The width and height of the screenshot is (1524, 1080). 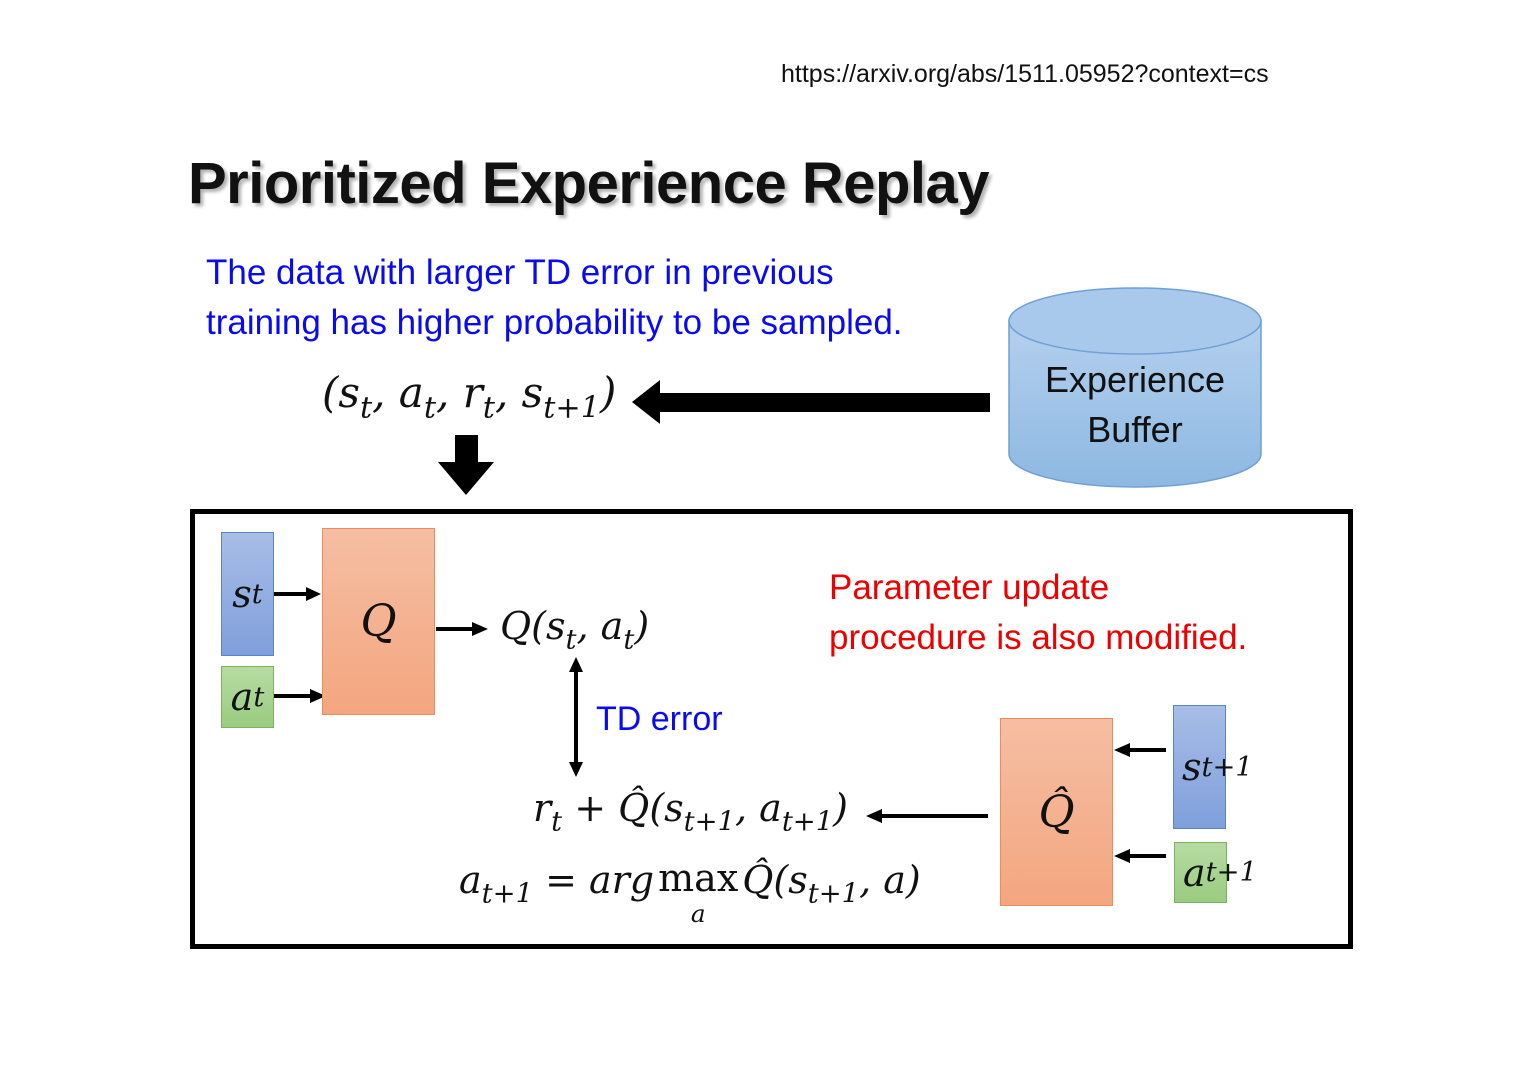 I want to click on next-state-box: s t+1, so click(x=1213, y=767).